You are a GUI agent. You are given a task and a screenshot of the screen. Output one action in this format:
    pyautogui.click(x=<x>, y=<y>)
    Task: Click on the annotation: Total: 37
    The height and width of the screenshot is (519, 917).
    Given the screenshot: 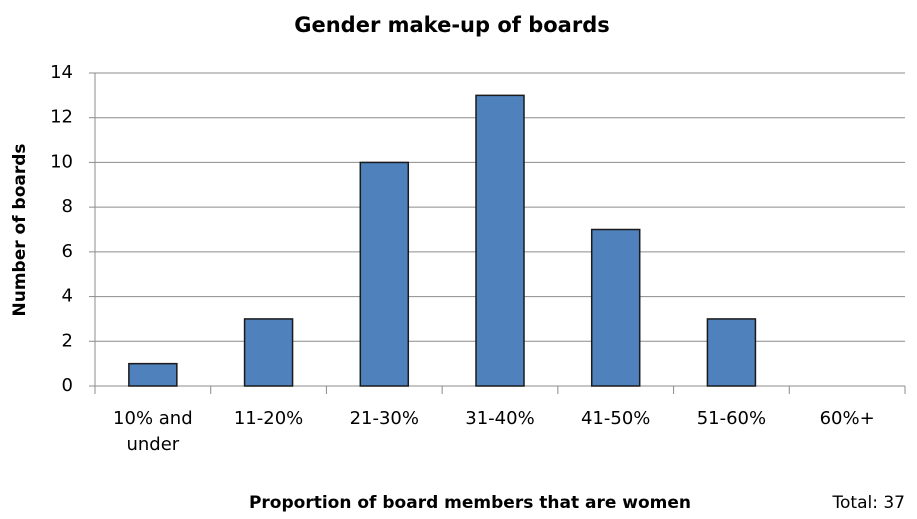 What is the action you would take?
    pyautogui.click(x=868, y=503)
    